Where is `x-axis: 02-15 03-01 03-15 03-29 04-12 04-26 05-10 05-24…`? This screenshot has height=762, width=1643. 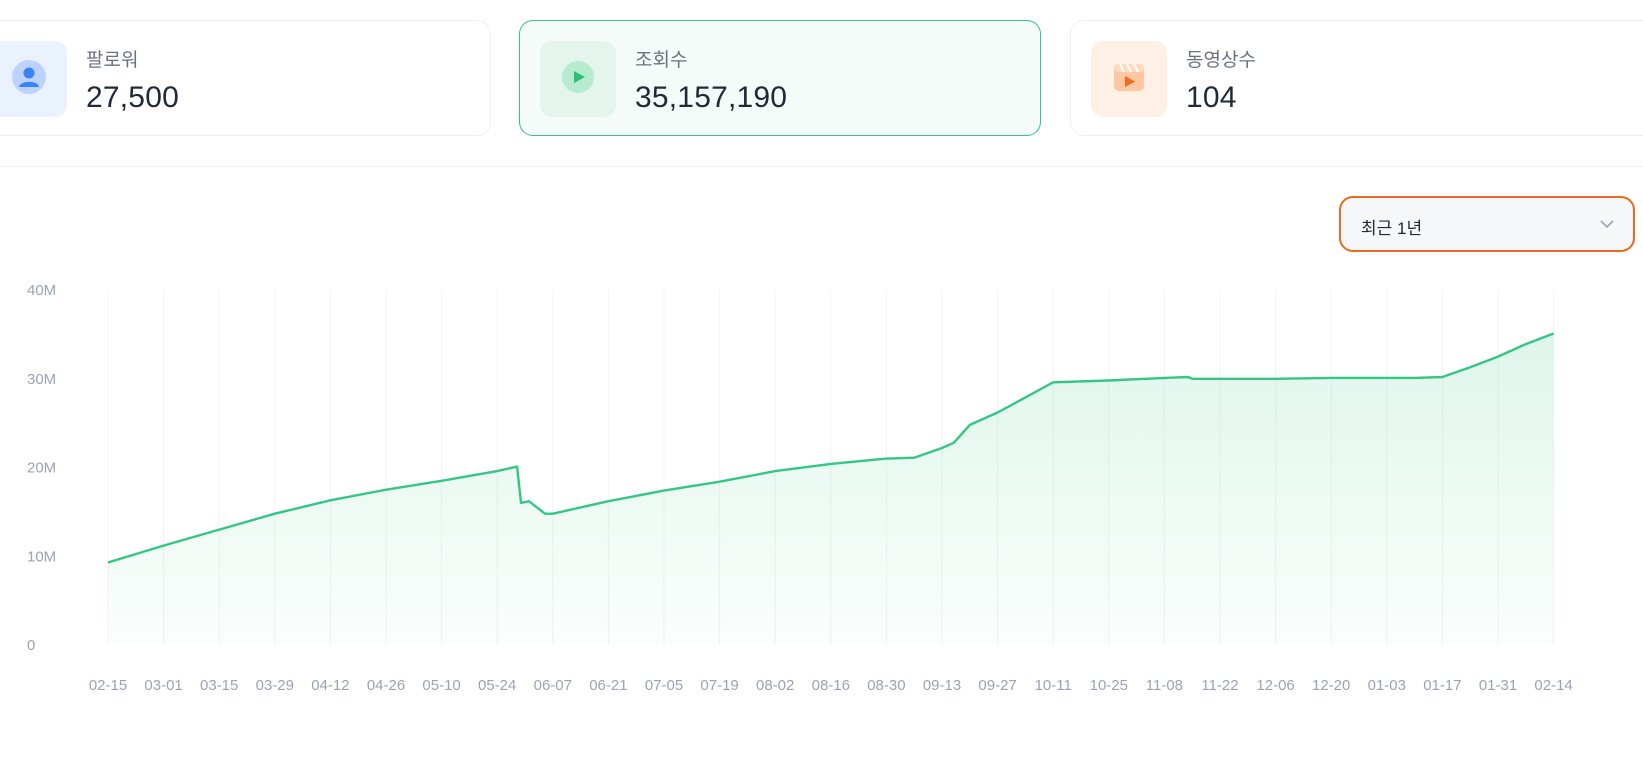
x-axis: 02-15 03-01 03-15 03-29 04-12 04-26 05-10 05-24… is located at coordinates (831, 685).